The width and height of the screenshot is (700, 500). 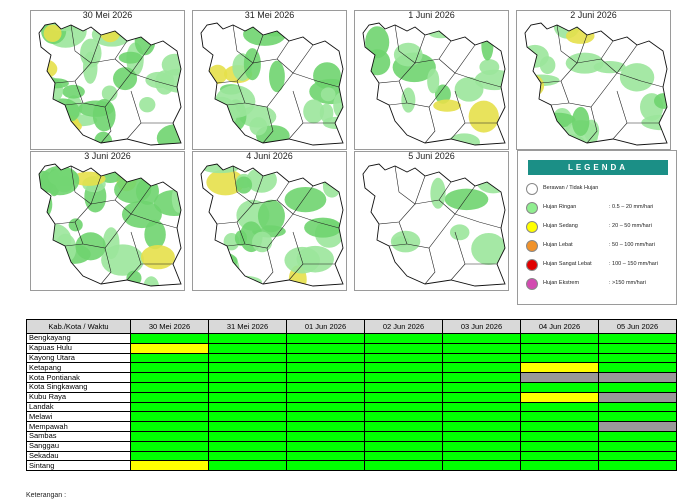 I want to click on table-row: Mempawah, so click(x=351, y=426).